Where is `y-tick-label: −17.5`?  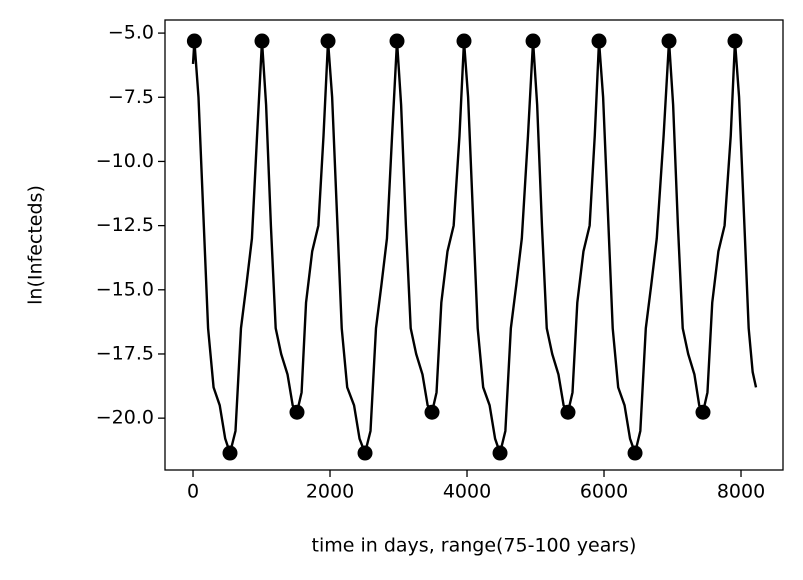
y-tick-label: −17.5 is located at coordinates (125, 353).